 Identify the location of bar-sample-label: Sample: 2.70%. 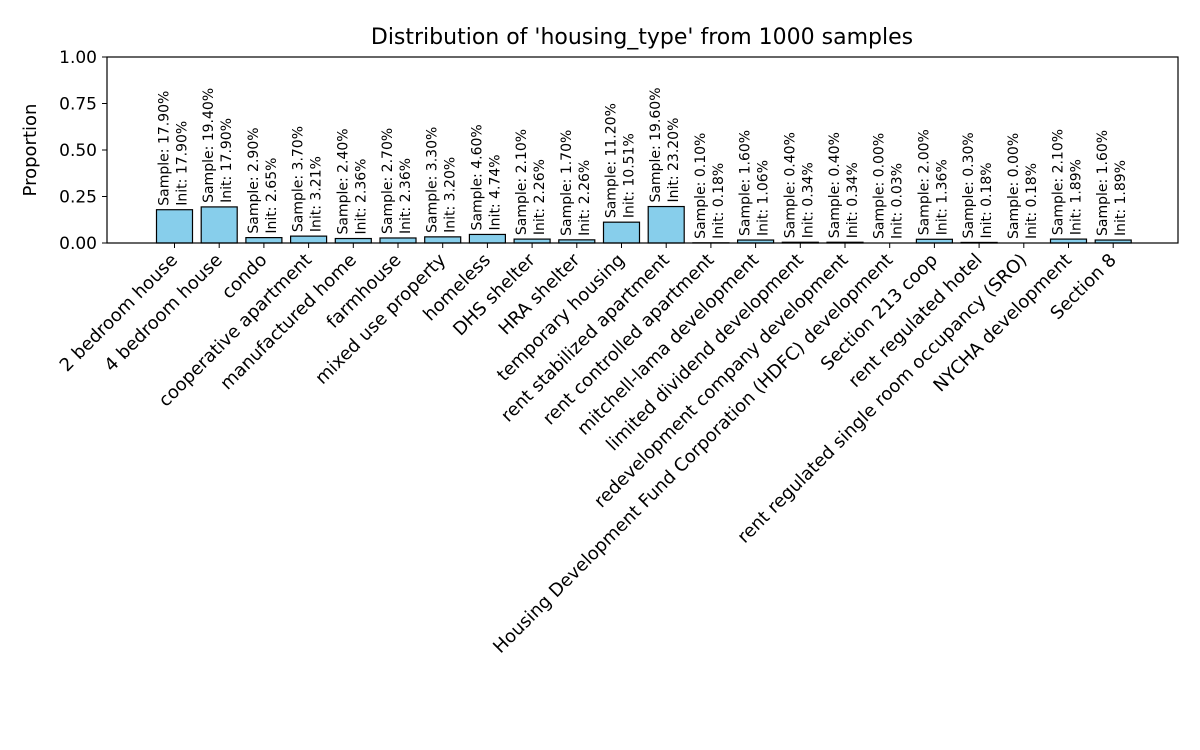
(388, 181).